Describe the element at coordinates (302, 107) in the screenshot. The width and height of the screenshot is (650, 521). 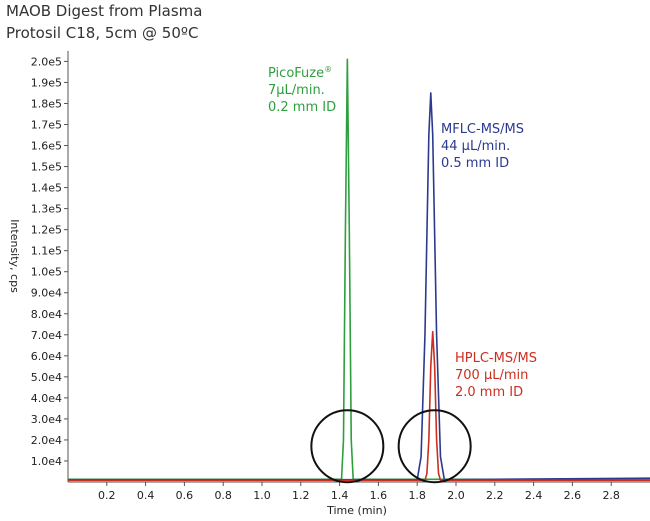
I see `annotation-picofuze-line-3: 0.2 mm ID` at that location.